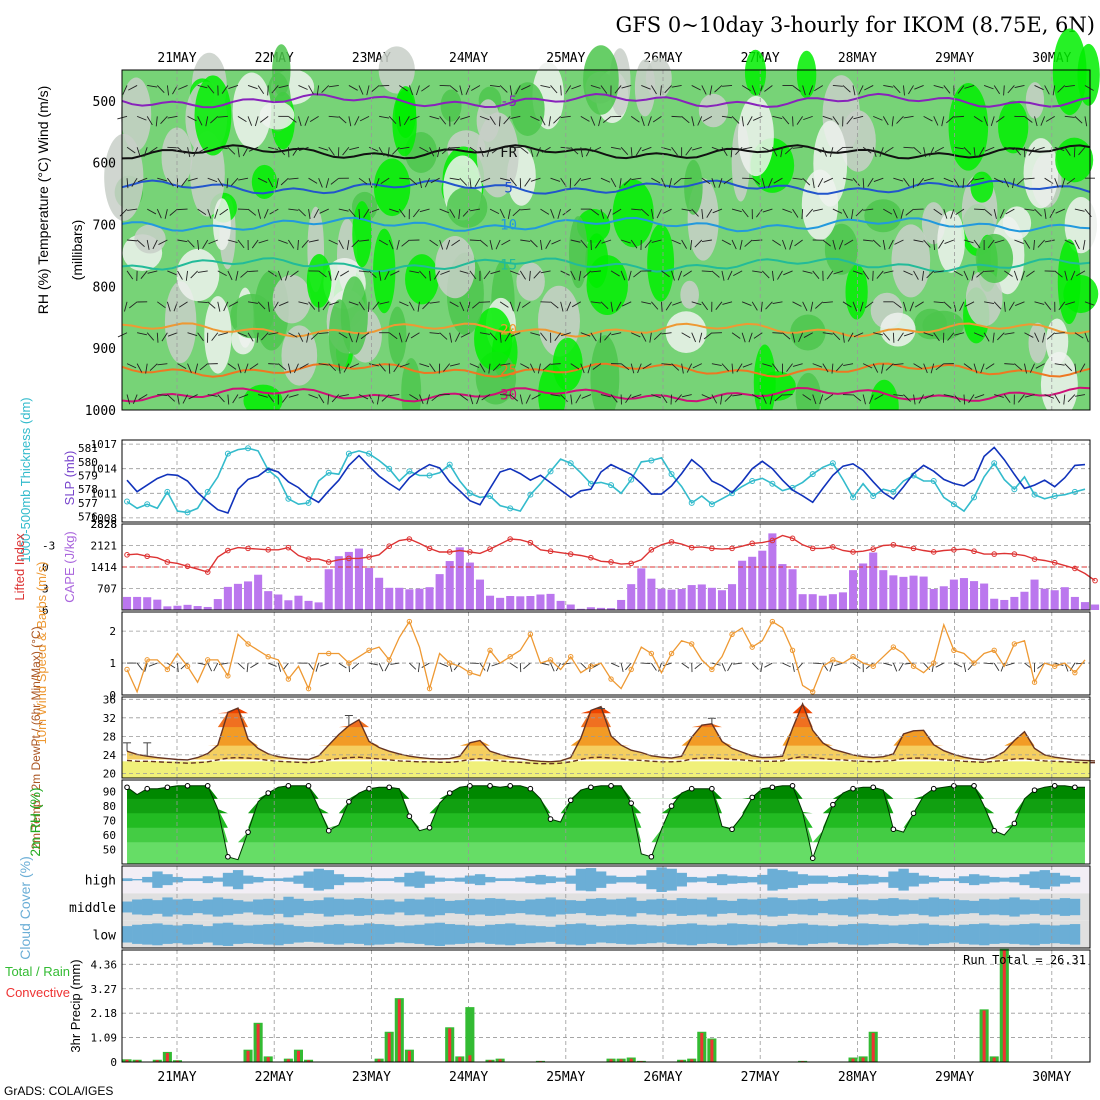 The height and width of the screenshot is (1100, 1100). What do you see at coordinates (606, 822) in the screenshot?
I see `rh2m-frame` at bounding box center [606, 822].